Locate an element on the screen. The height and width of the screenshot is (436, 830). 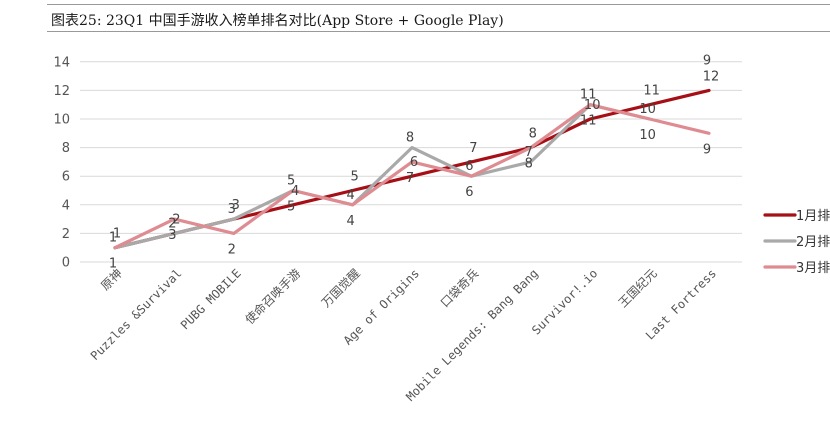
y-tick-label: 10 is located at coordinates (61, 120).